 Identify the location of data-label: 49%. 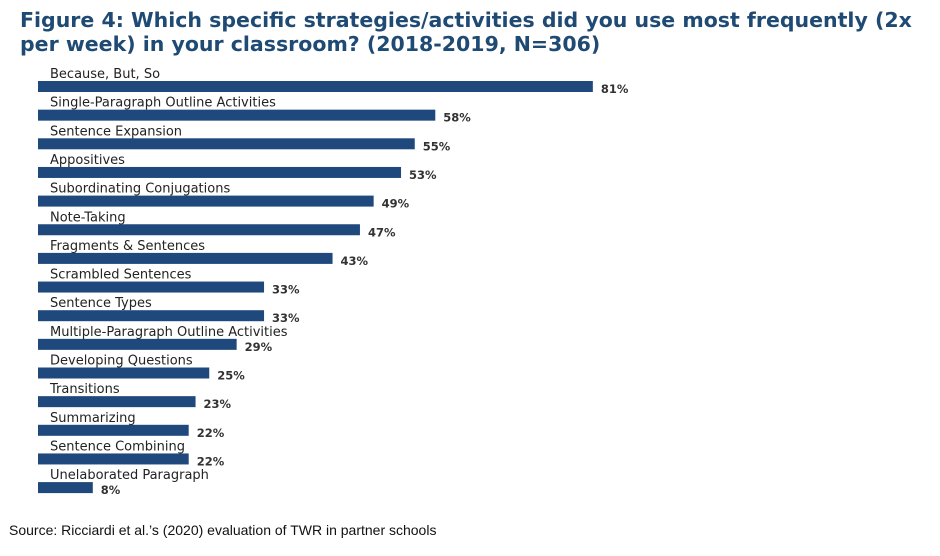
(396, 204).